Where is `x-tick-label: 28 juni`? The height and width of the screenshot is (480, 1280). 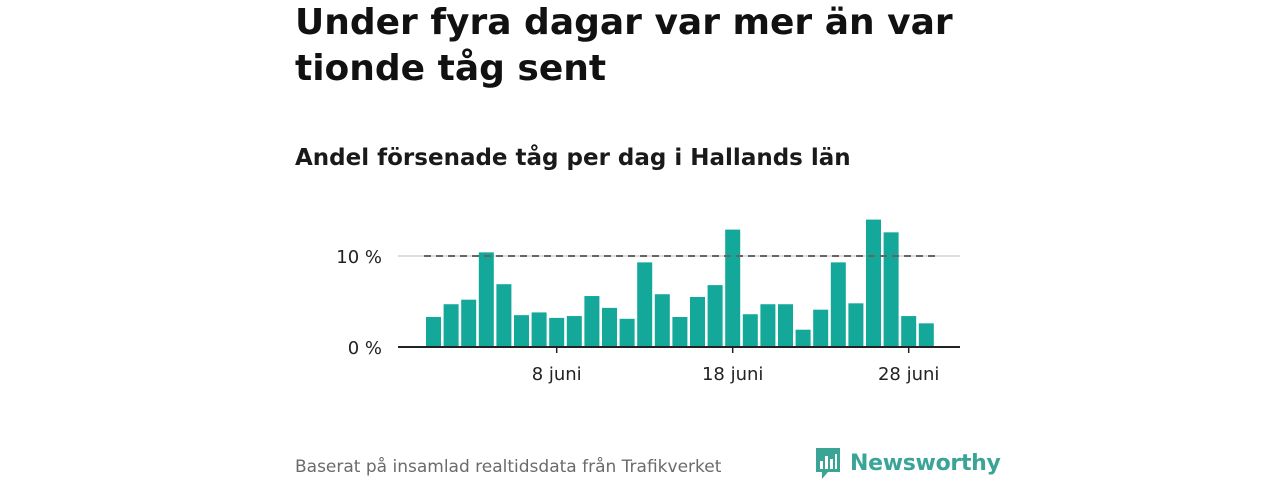
x-tick-label: 28 juni is located at coordinates (908, 374).